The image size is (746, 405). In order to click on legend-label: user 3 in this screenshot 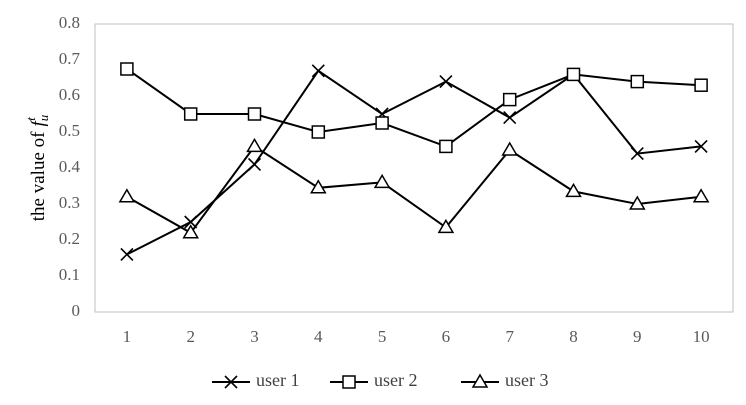, I will do `click(527, 380)`.